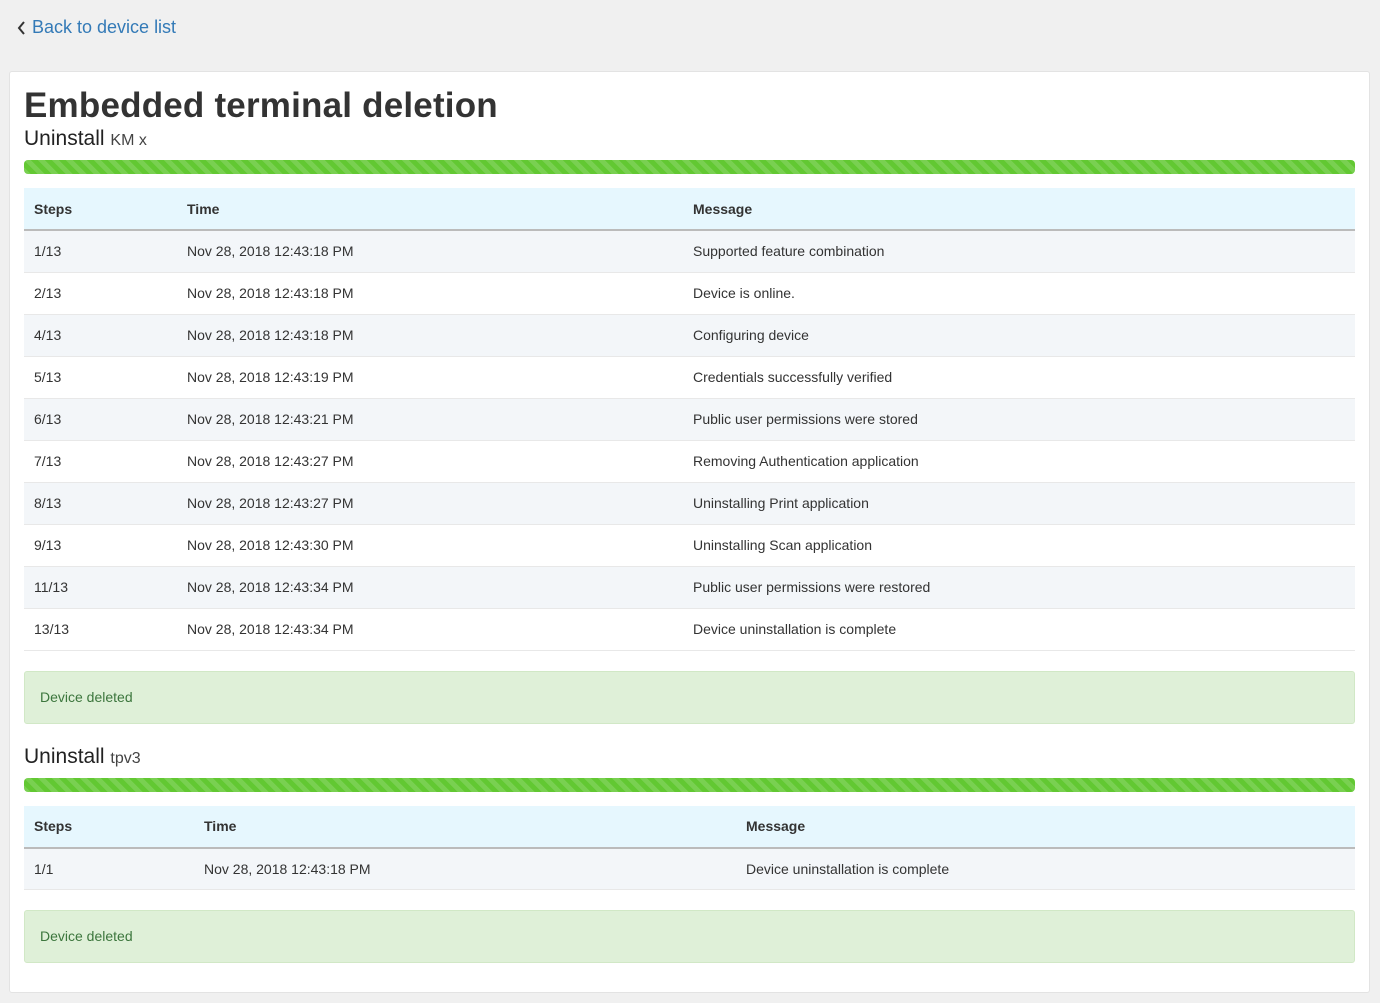  I want to click on step-cell: 6/13, so click(100, 419).